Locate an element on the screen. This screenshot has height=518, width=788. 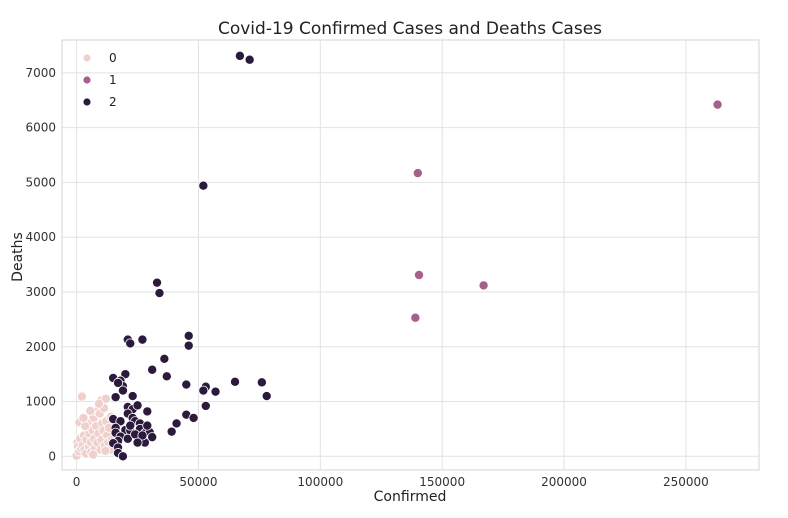
legend: 0 1 2 is located at coordinates (100, 80).